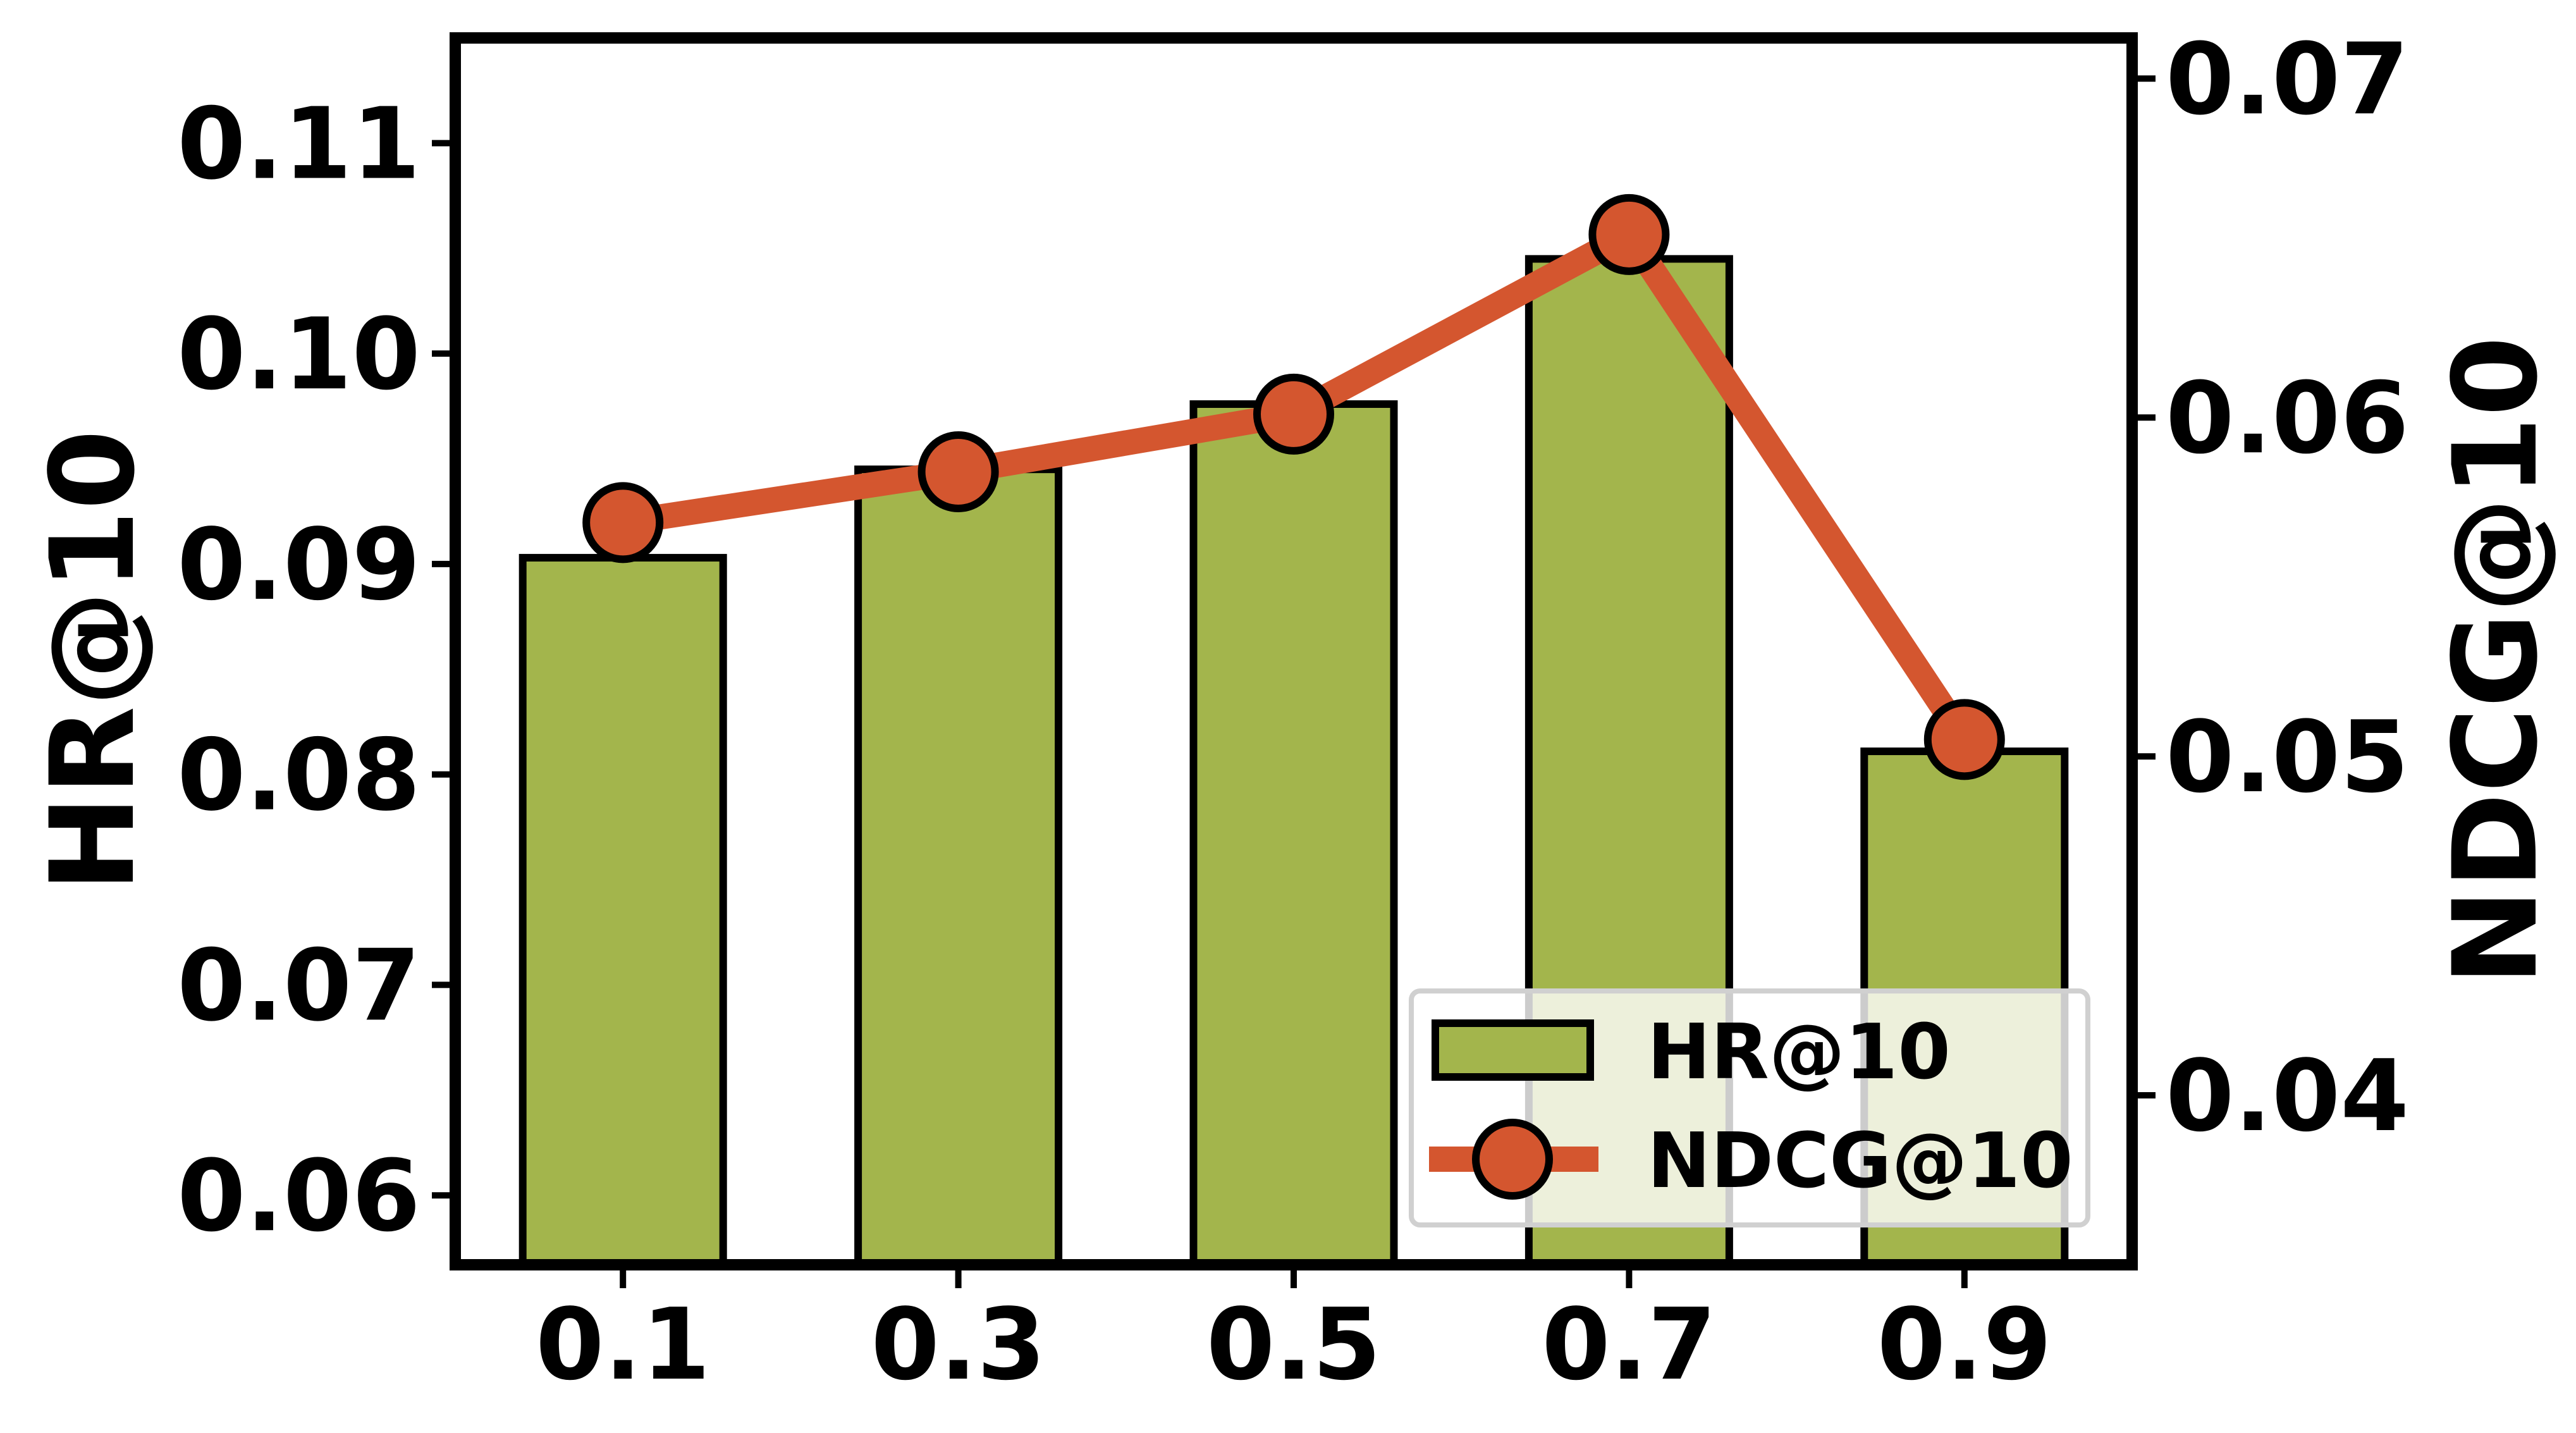 The width and height of the screenshot is (2576, 1433). What do you see at coordinates (2287, 1095) in the screenshot?
I see `y2-tick-label: 0.04` at bounding box center [2287, 1095].